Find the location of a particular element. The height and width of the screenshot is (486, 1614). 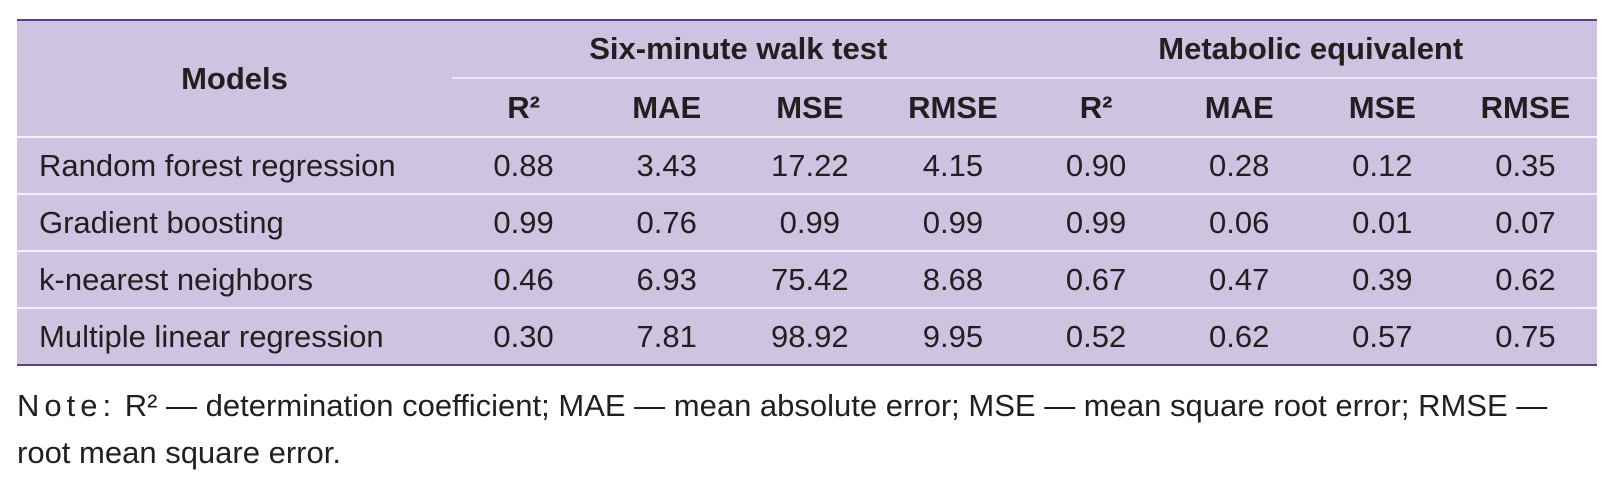

metric-value: 0.67 is located at coordinates (1096, 279).